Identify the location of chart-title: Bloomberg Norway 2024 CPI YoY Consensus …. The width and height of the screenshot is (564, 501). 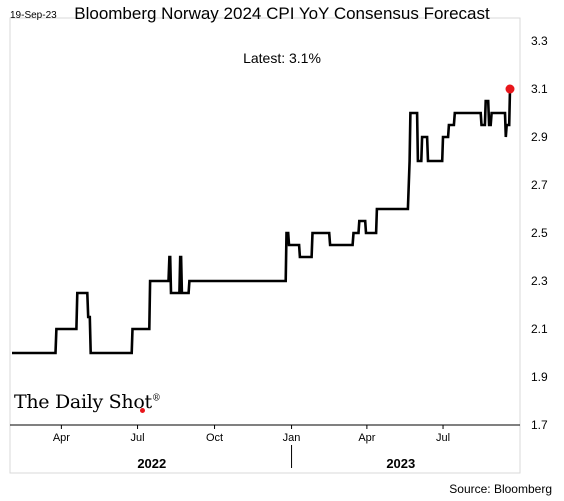
(282, 13).